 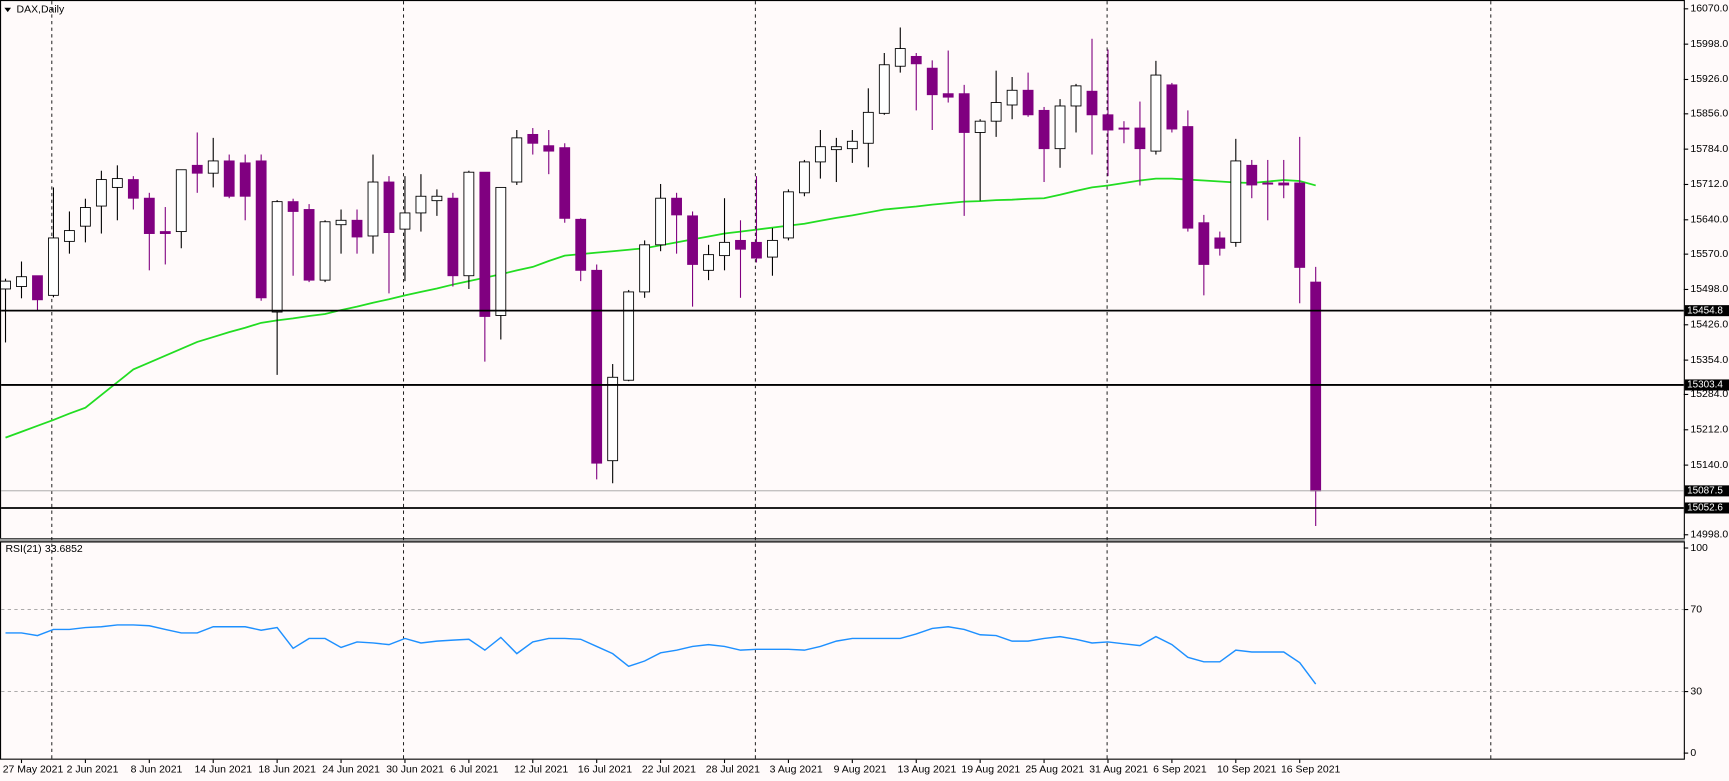 What do you see at coordinates (351, 769) in the screenshot?
I see `x-tick-label: 24 Jun 2021` at bounding box center [351, 769].